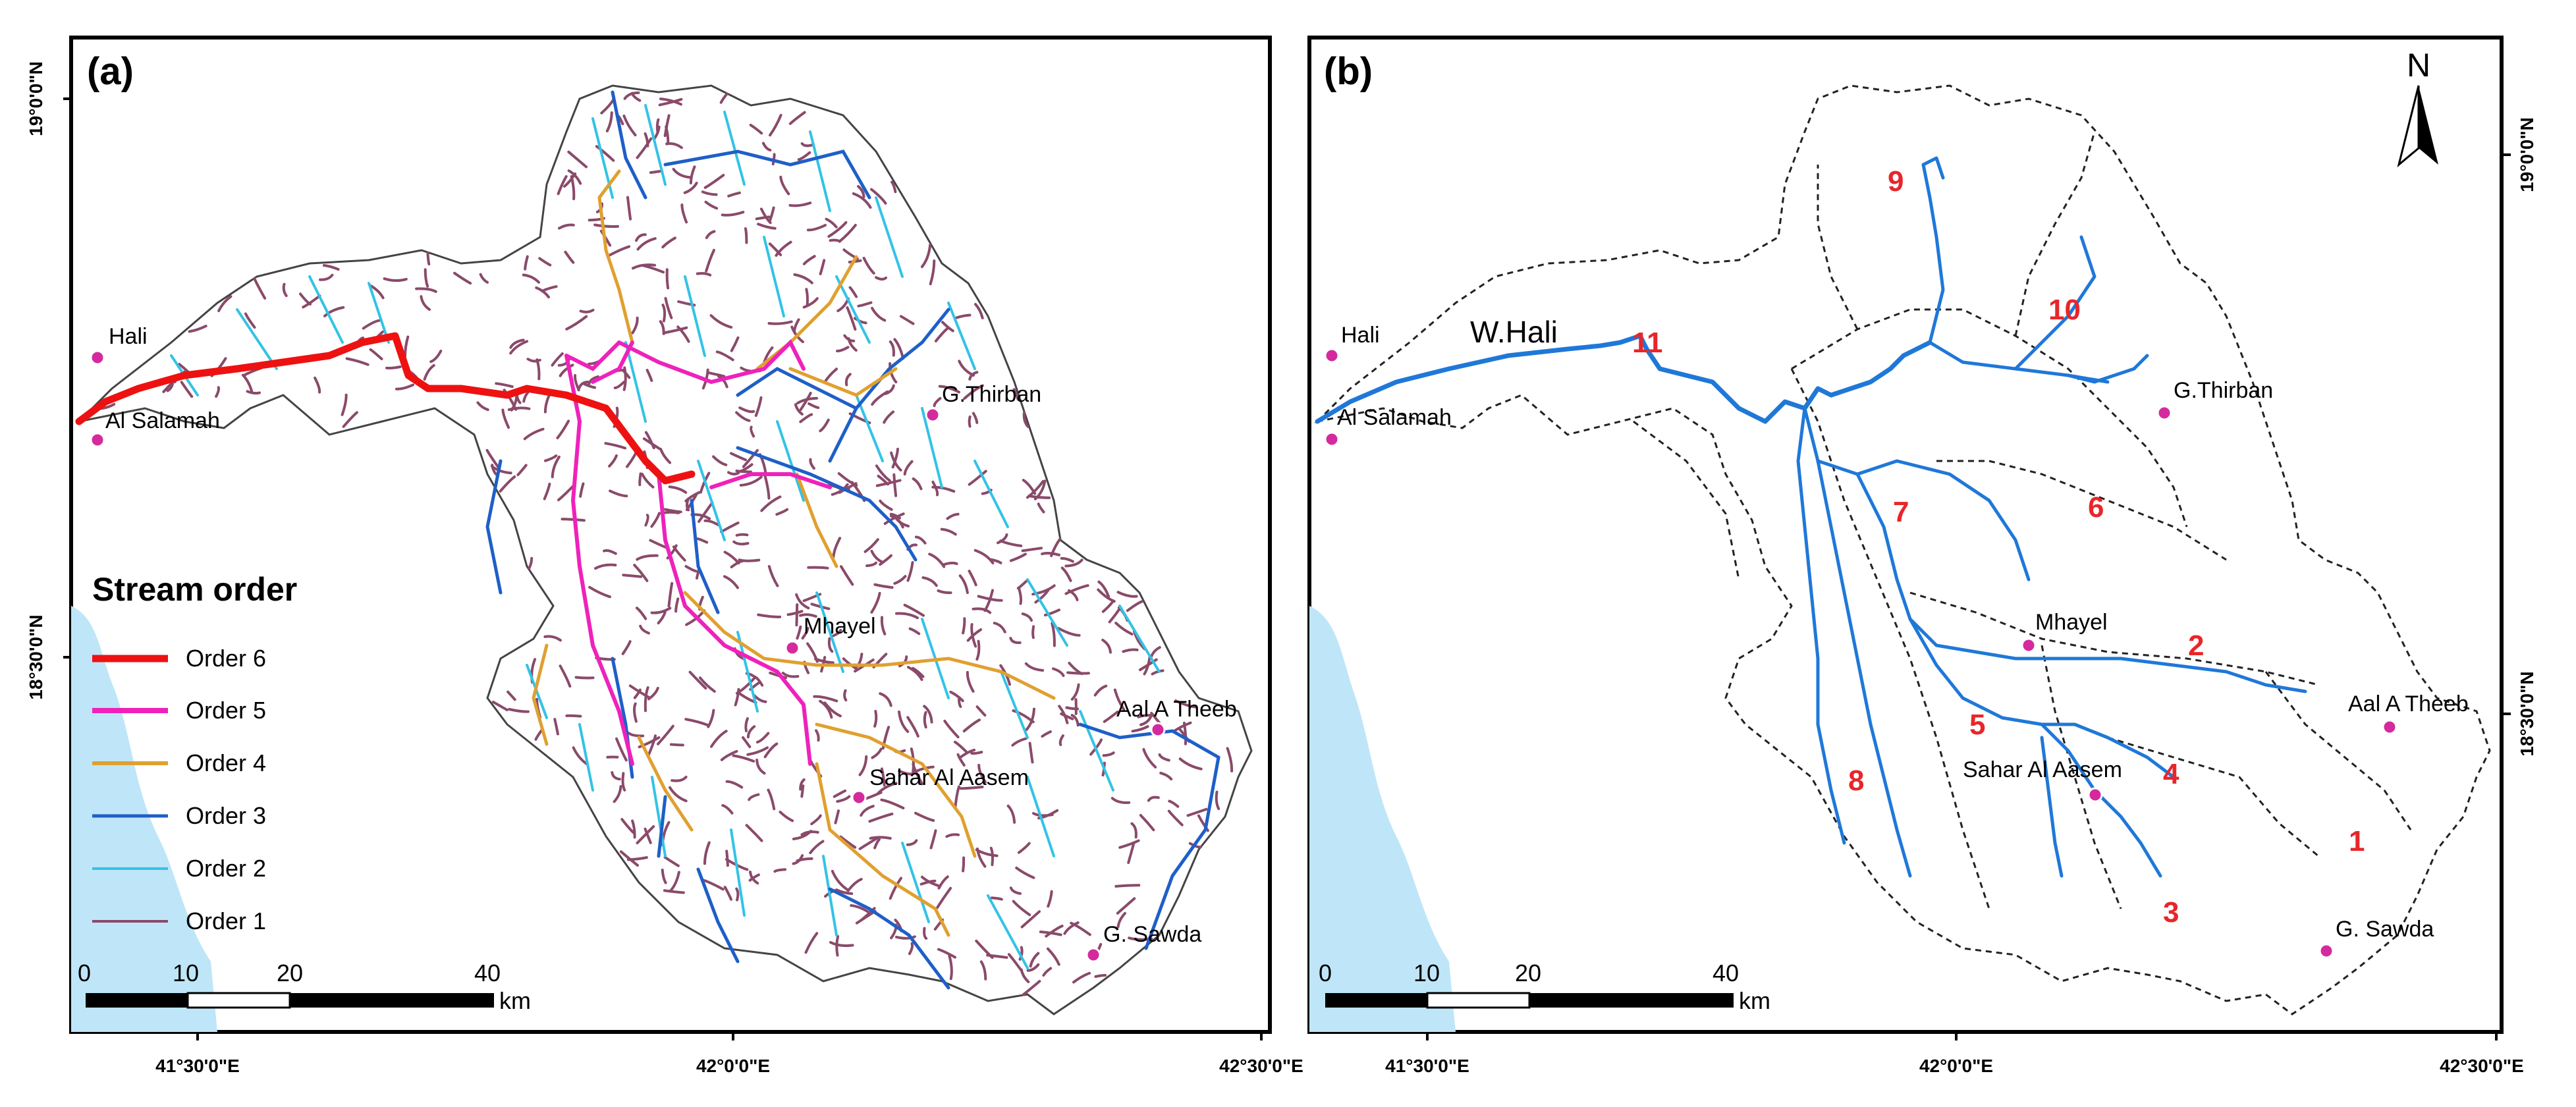 This screenshot has width=2576, height=1107. What do you see at coordinates (1514, 332) in the screenshot?
I see `wadi-label: W.Hali` at bounding box center [1514, 332].